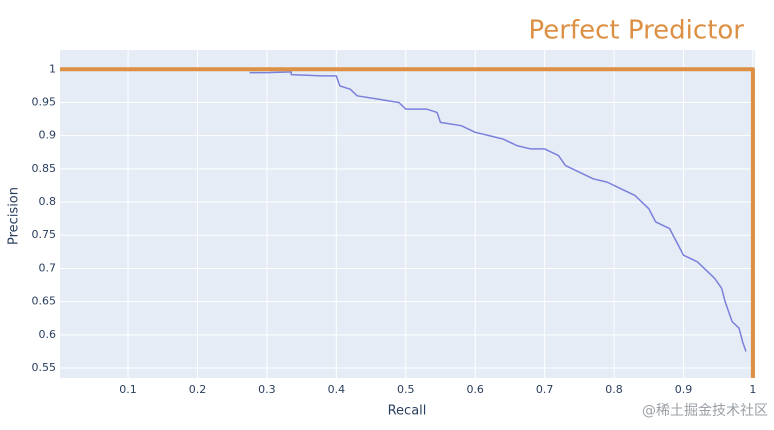  I want to click on annotation: Perfect Predictor, so click(637, 31).